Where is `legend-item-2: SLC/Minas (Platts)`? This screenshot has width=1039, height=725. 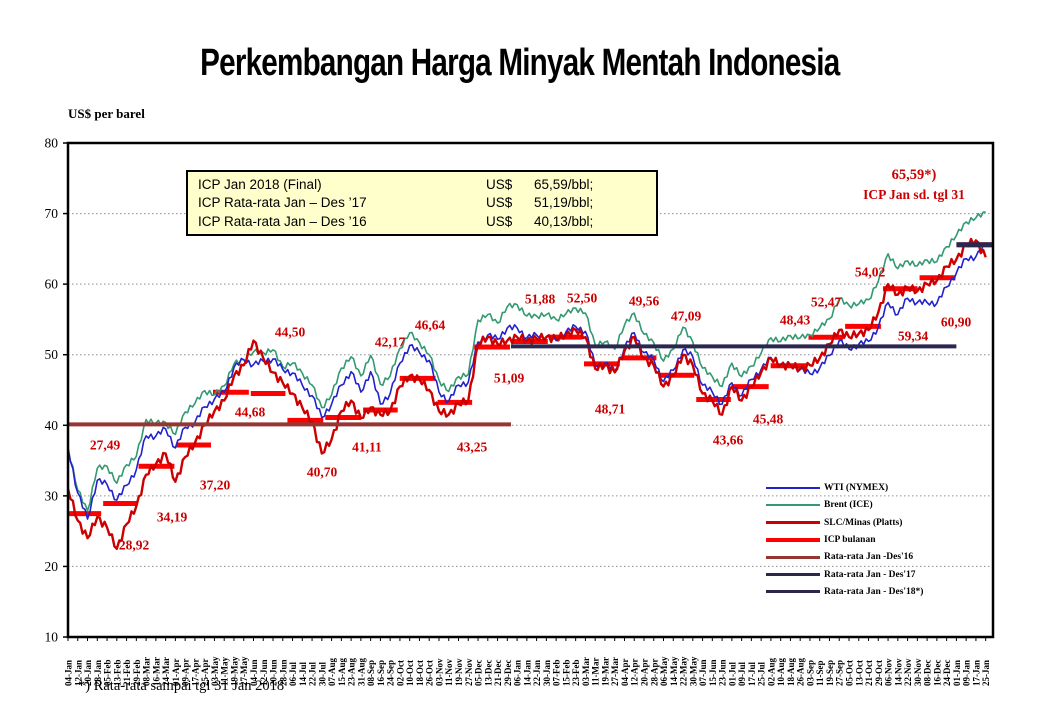
legend-item-2: SLC/Minas (Platts) is located at coordinates (879, 523).